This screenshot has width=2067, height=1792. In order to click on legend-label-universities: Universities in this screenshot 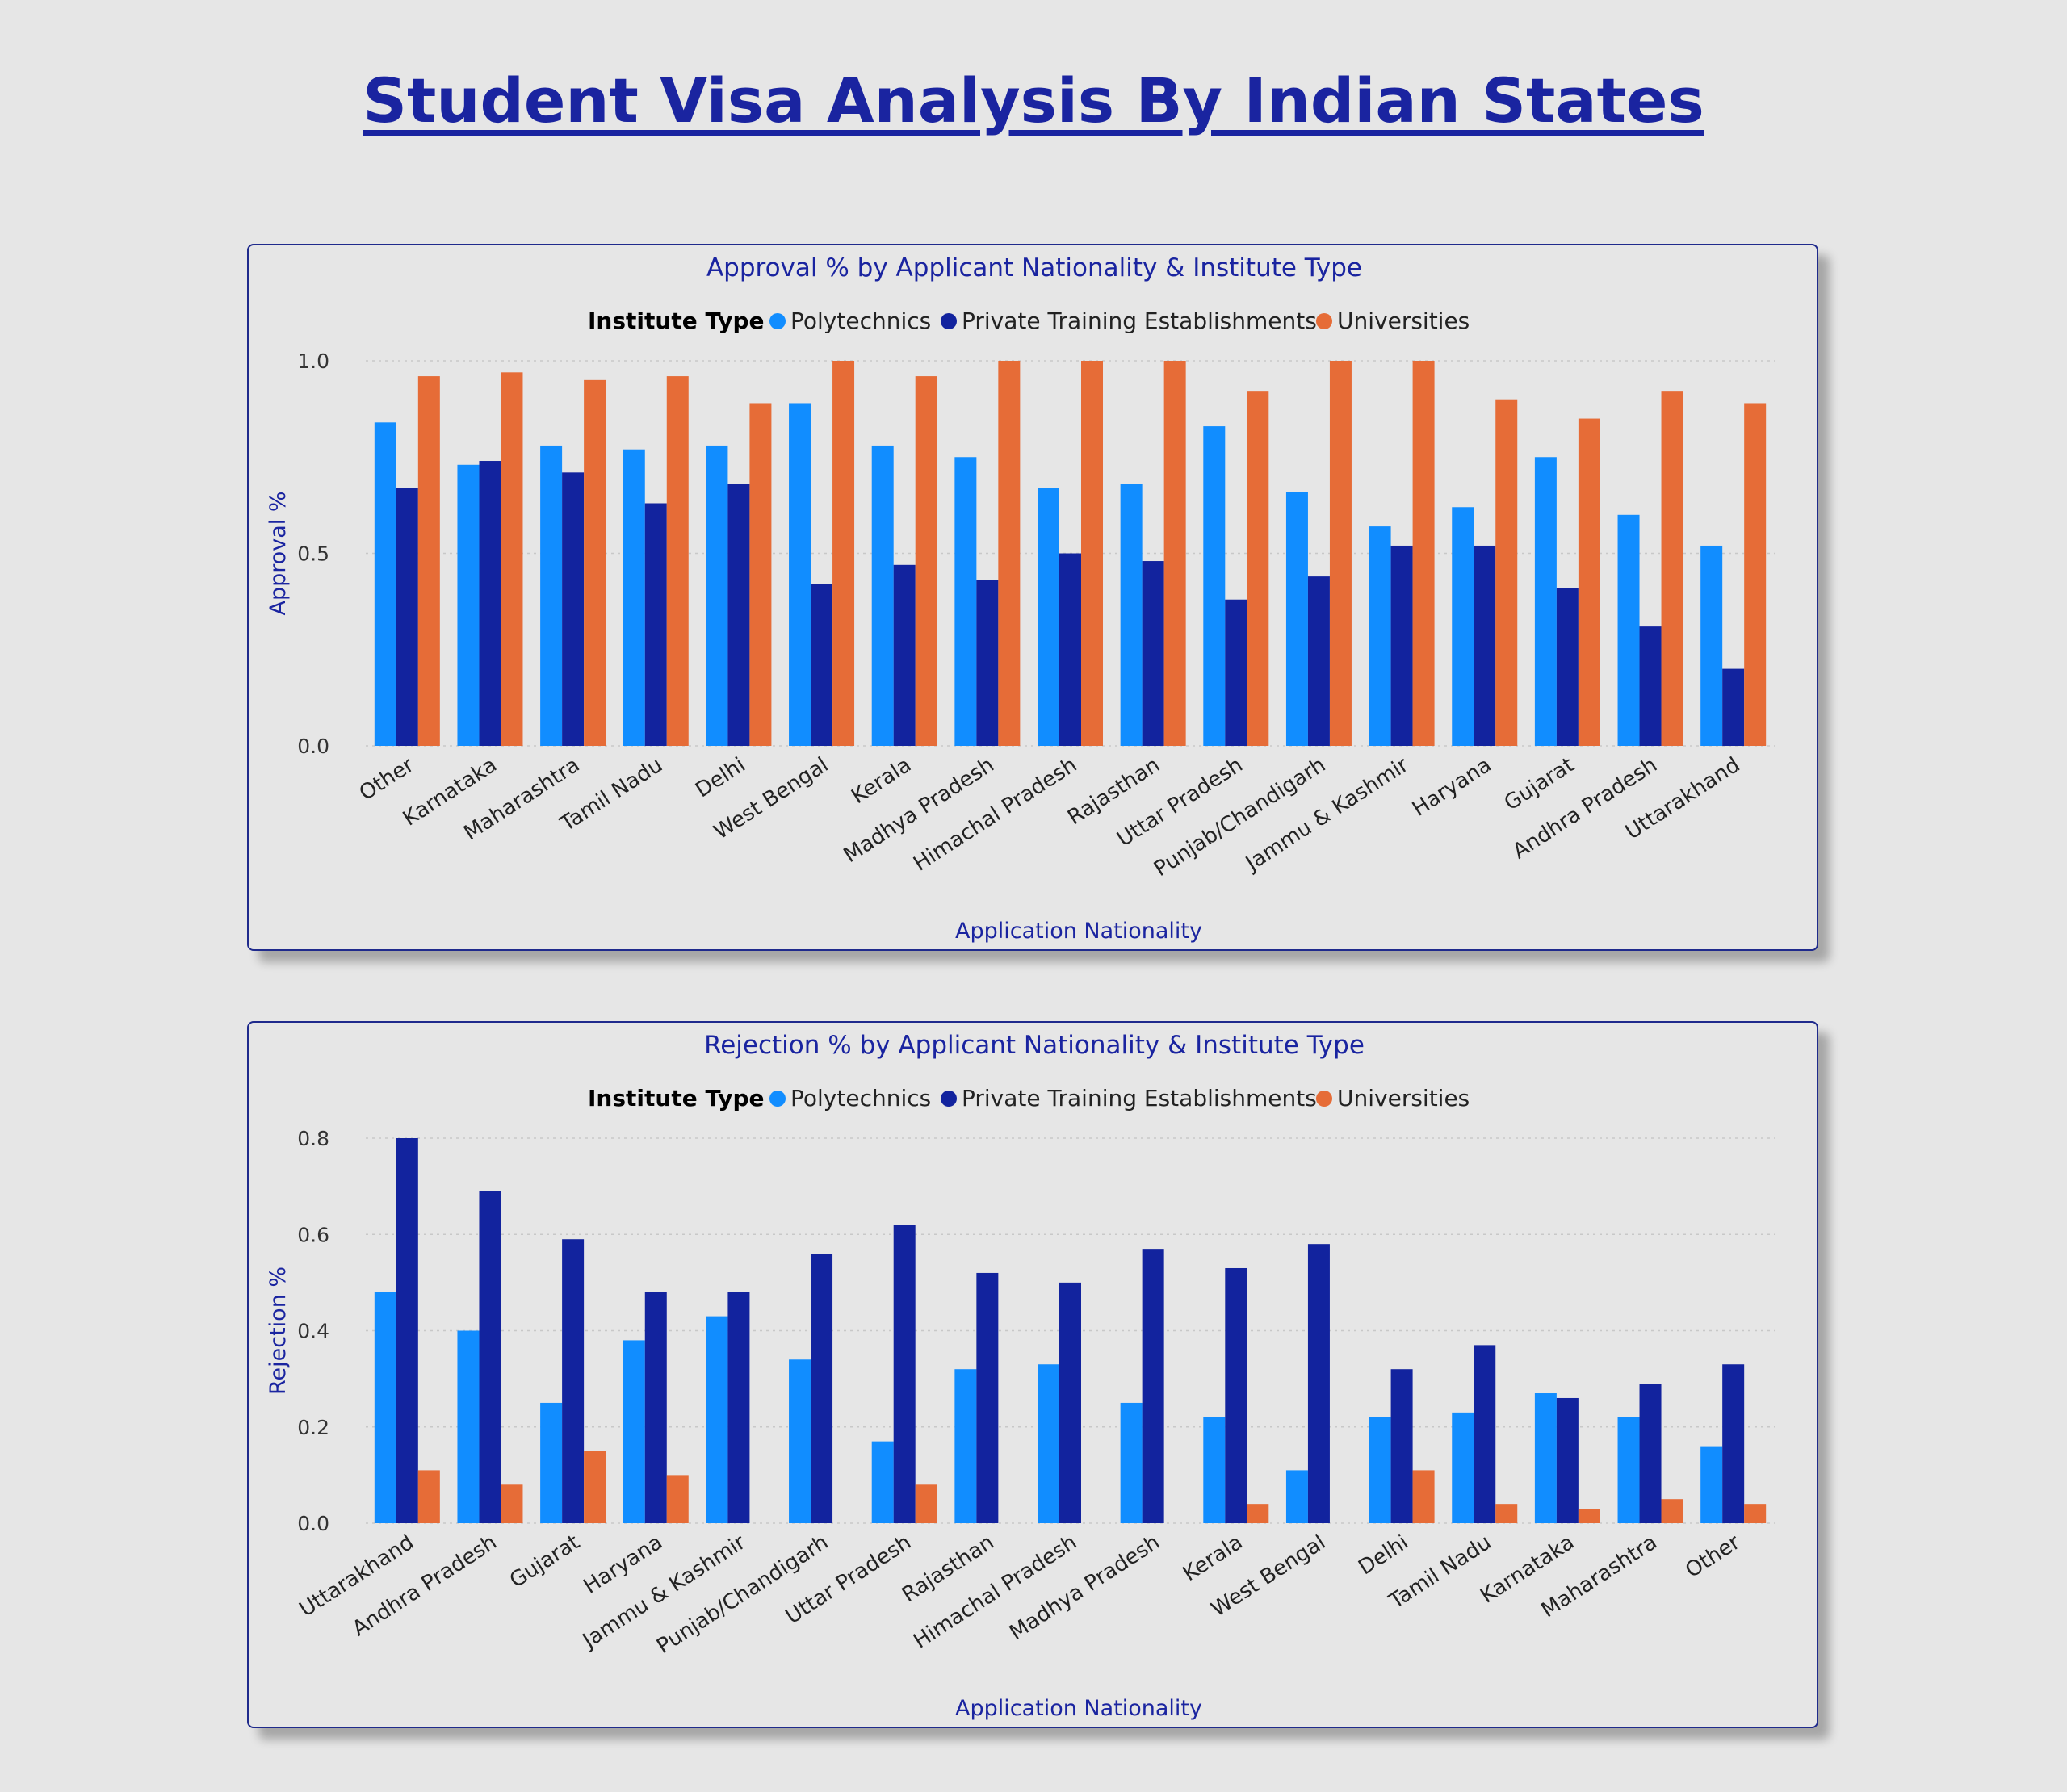, I will do `click(1403, 1098)`.